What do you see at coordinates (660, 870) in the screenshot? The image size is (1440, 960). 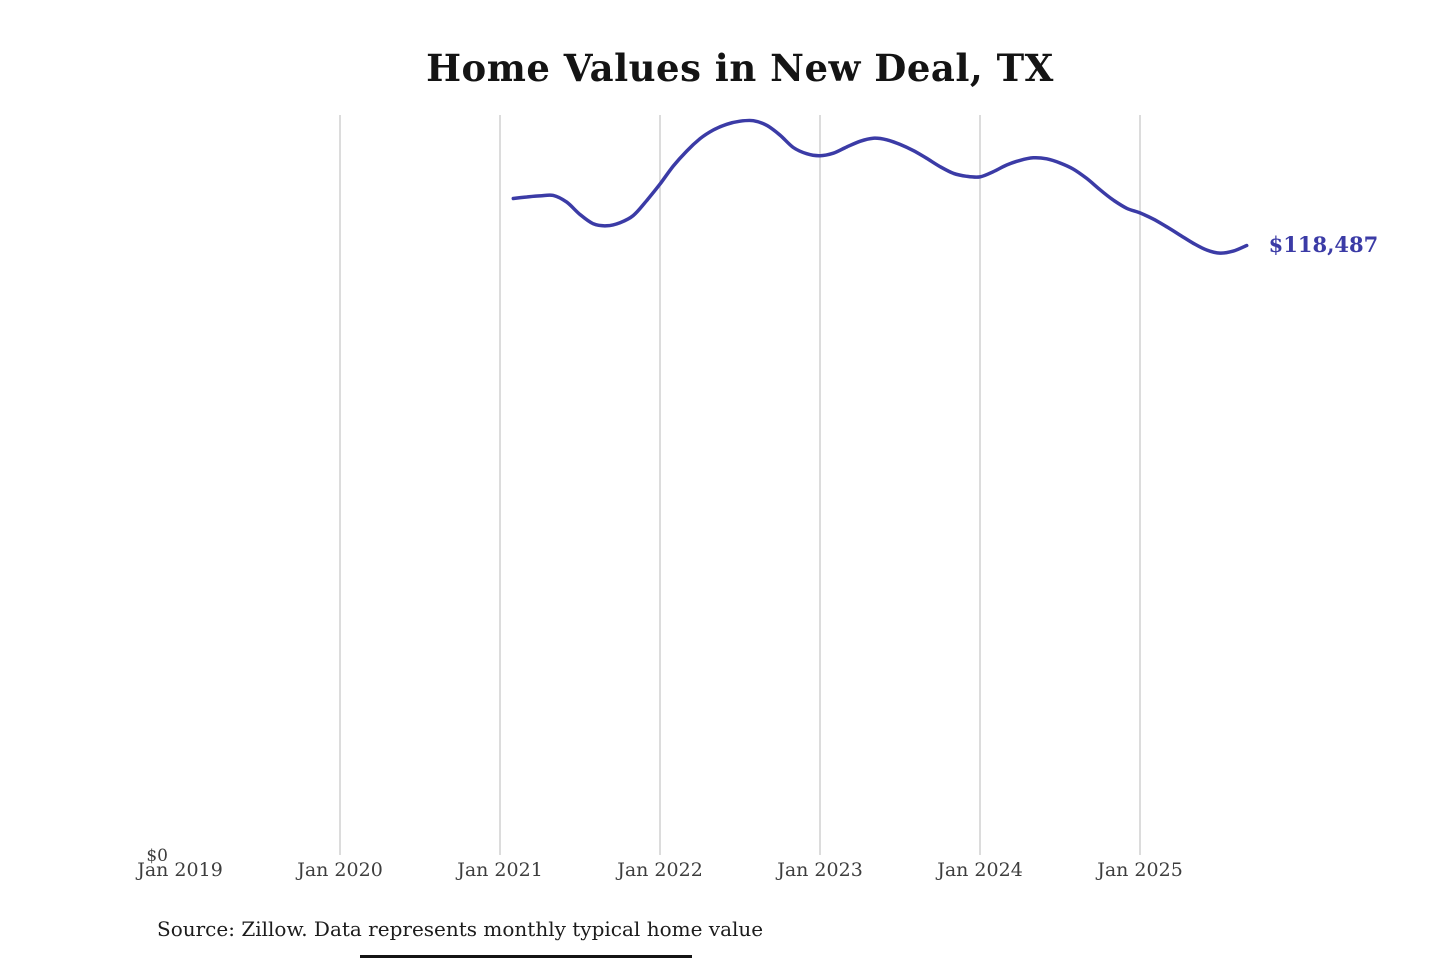 I see `x-tick-label: Jan 2022` at bounding box center [660, 870].